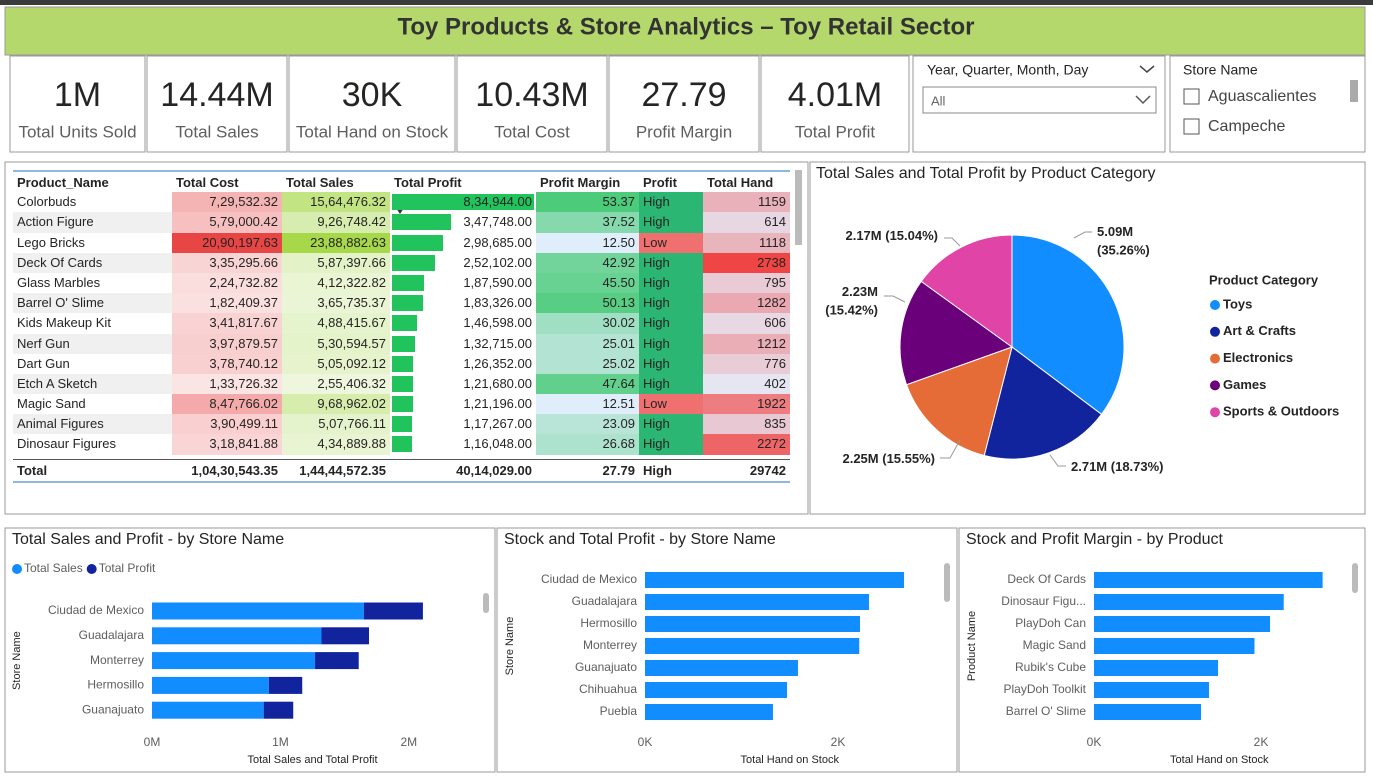  Describe the element at coordinates (1137, 466) in the screenshot. I see `percent-label: (18.73%)` at that location.